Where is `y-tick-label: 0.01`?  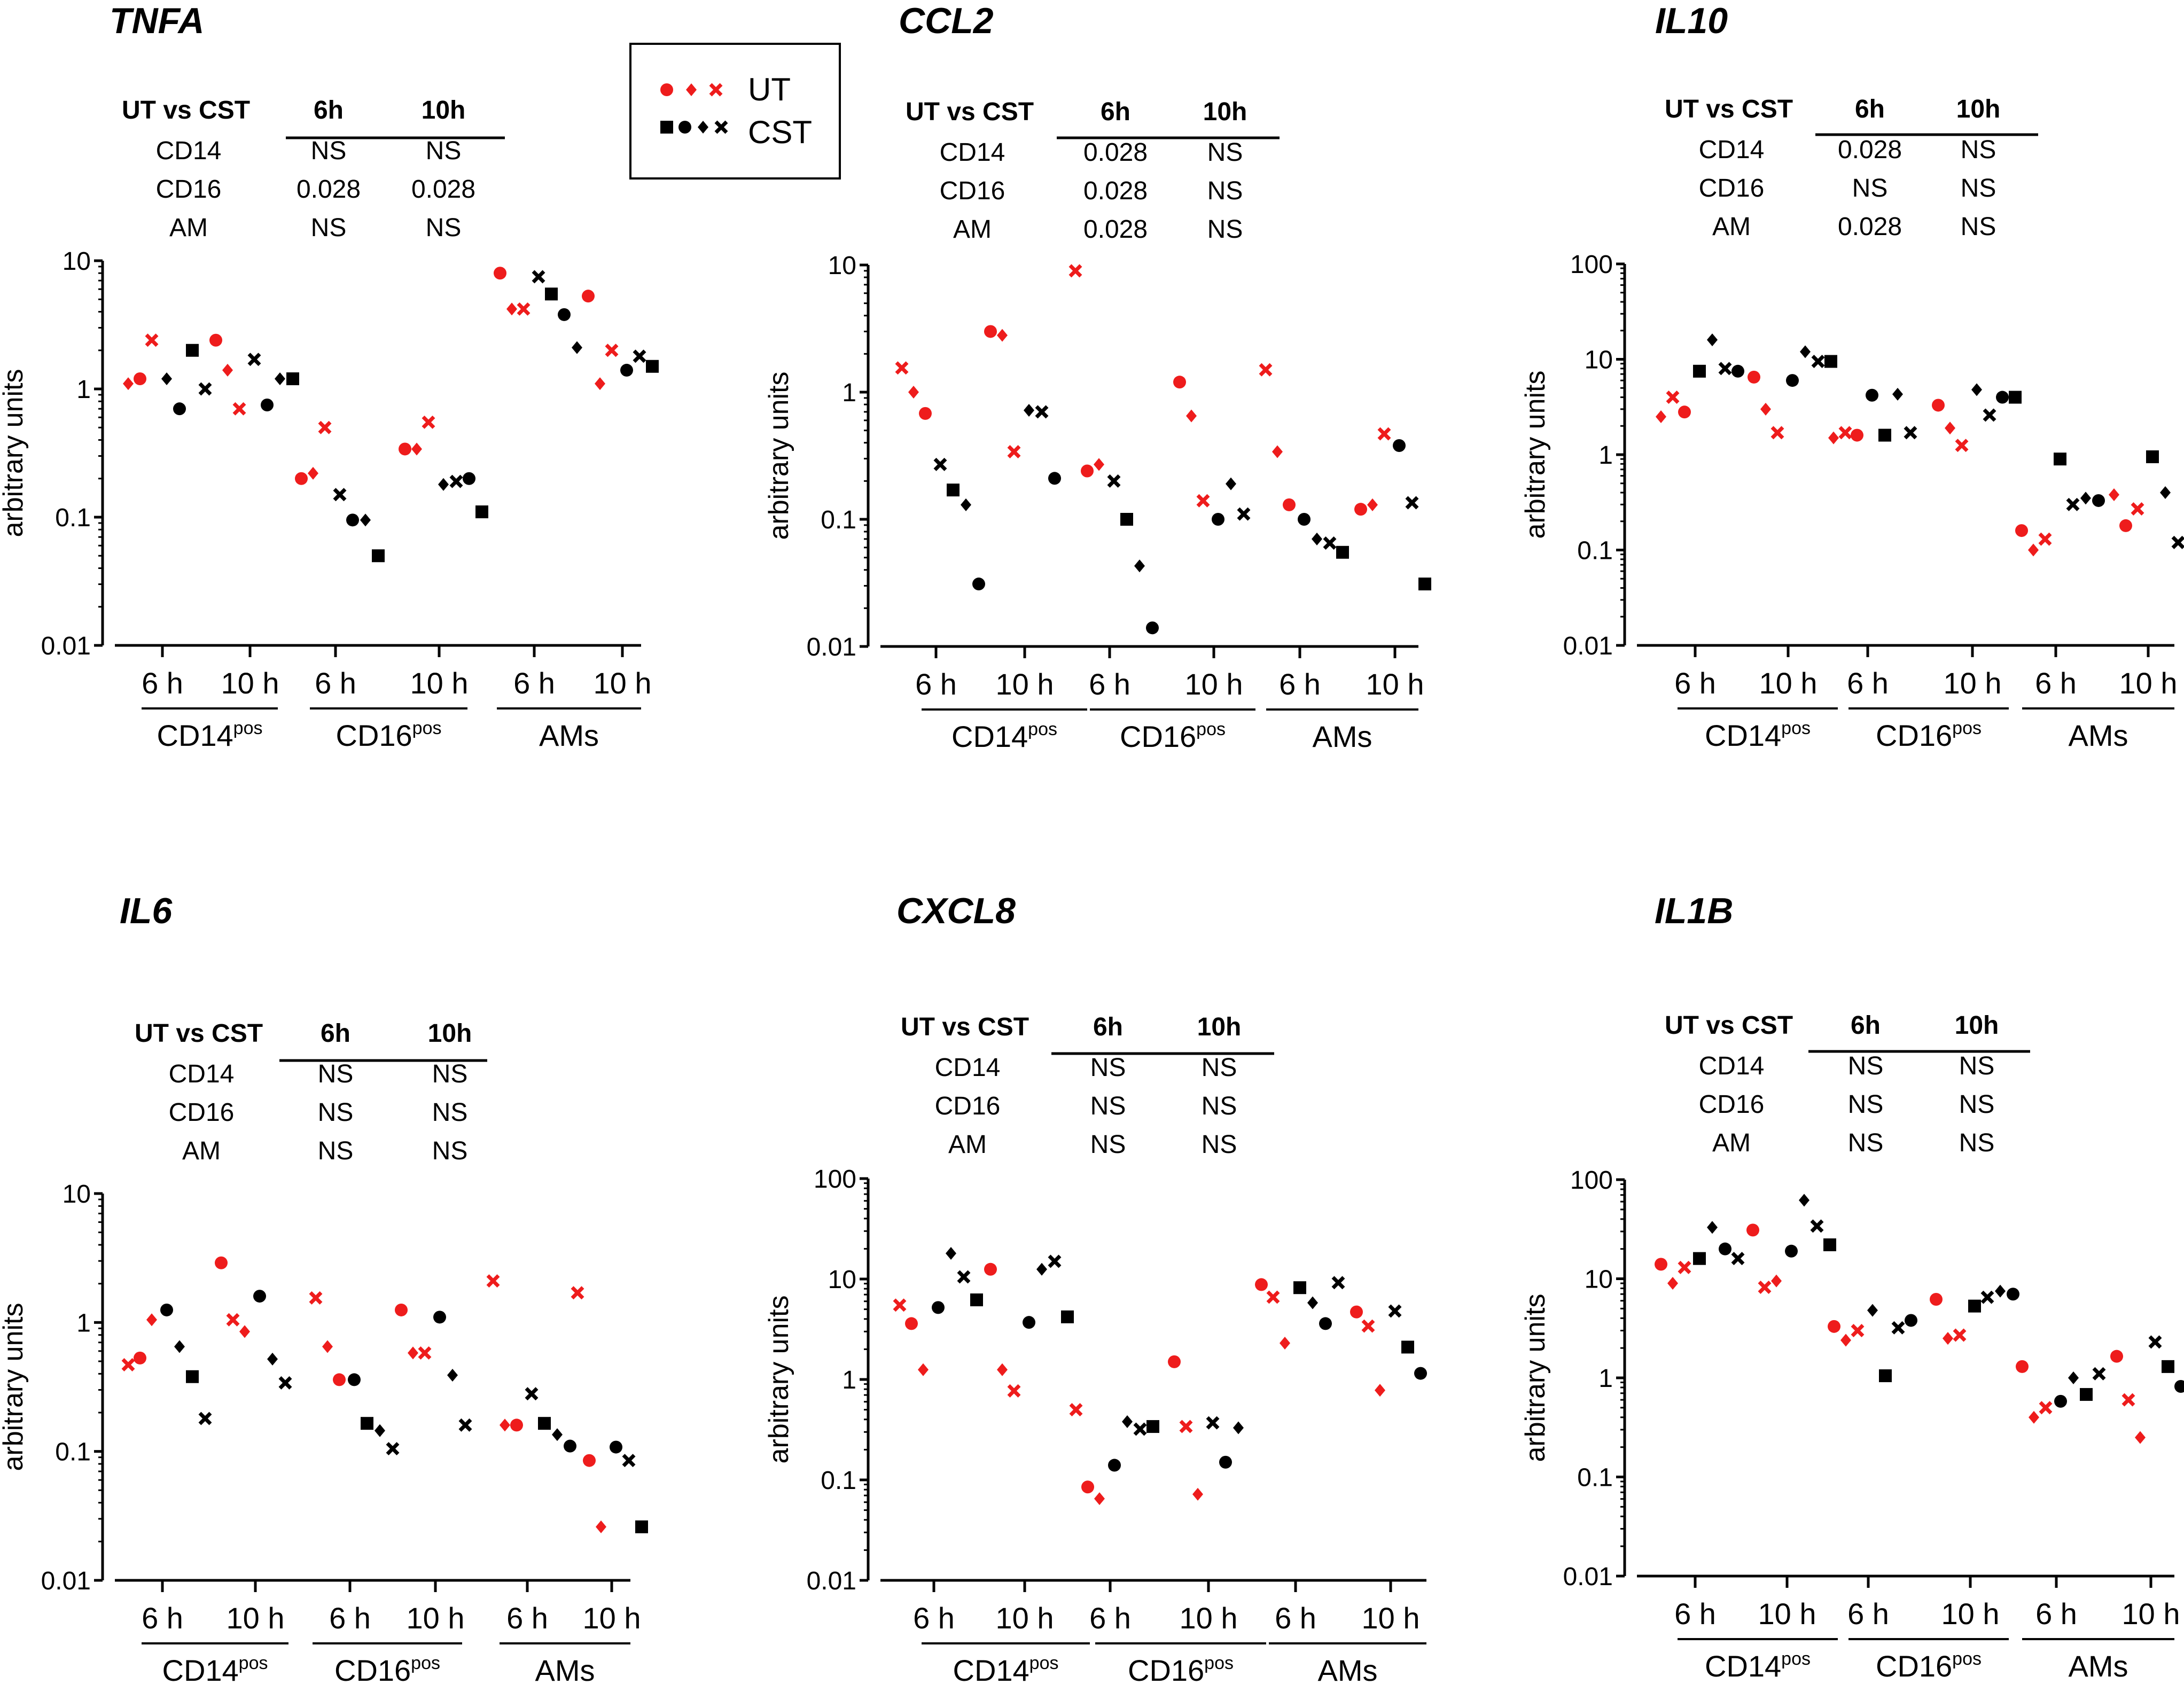 y-tick-label: 0.01 is located at coordinates (66, 646).